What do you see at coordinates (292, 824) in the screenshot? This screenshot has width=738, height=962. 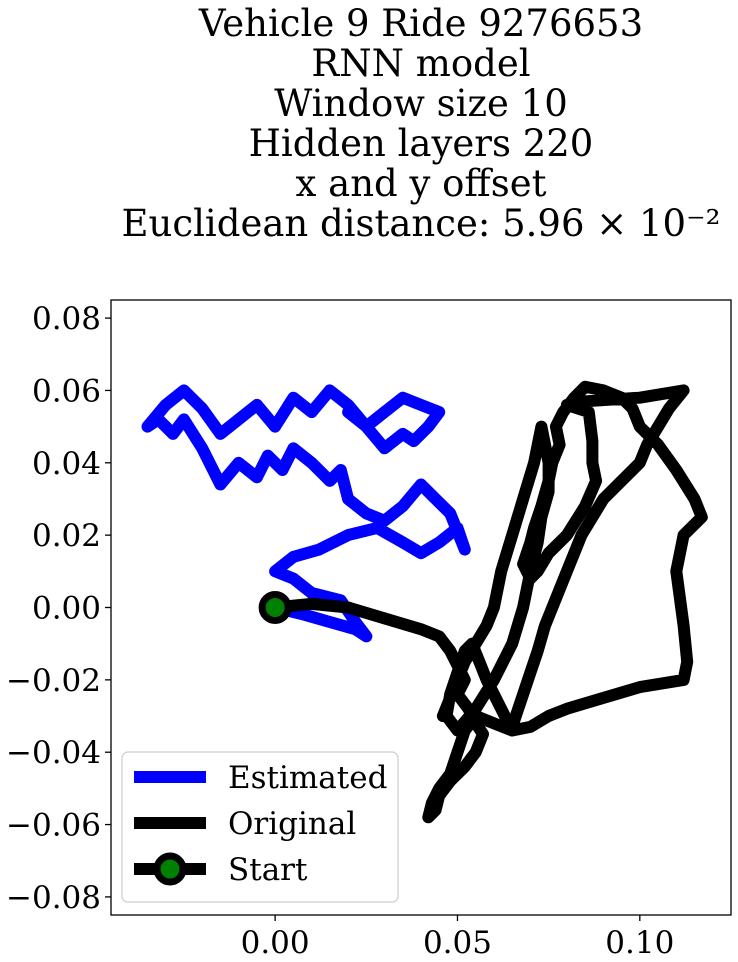 I see `legend-label-original: Original` at bounding box center [292, 824].